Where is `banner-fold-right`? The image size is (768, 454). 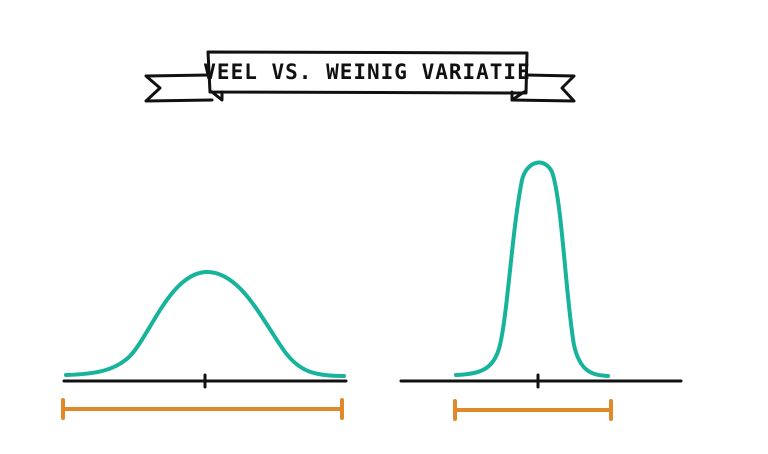 banner-fold-right is located at coordinates (518, 96).